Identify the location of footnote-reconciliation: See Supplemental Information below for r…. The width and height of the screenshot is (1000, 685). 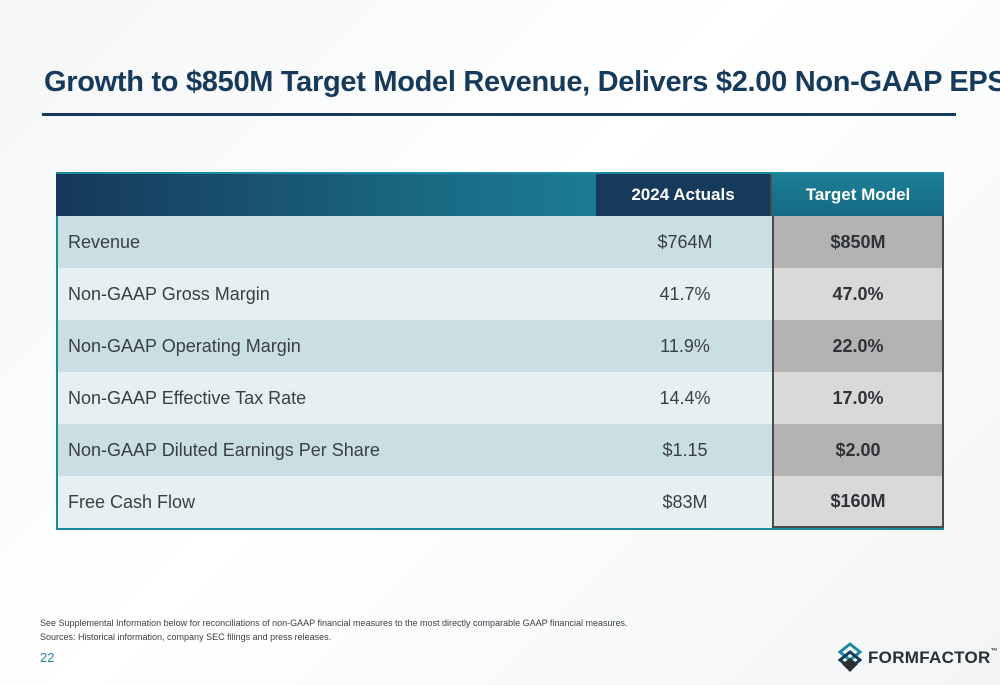
(334, 623).